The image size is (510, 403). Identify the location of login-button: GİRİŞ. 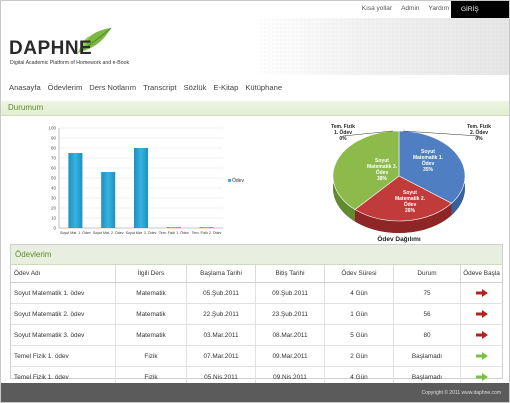
(480, 9).